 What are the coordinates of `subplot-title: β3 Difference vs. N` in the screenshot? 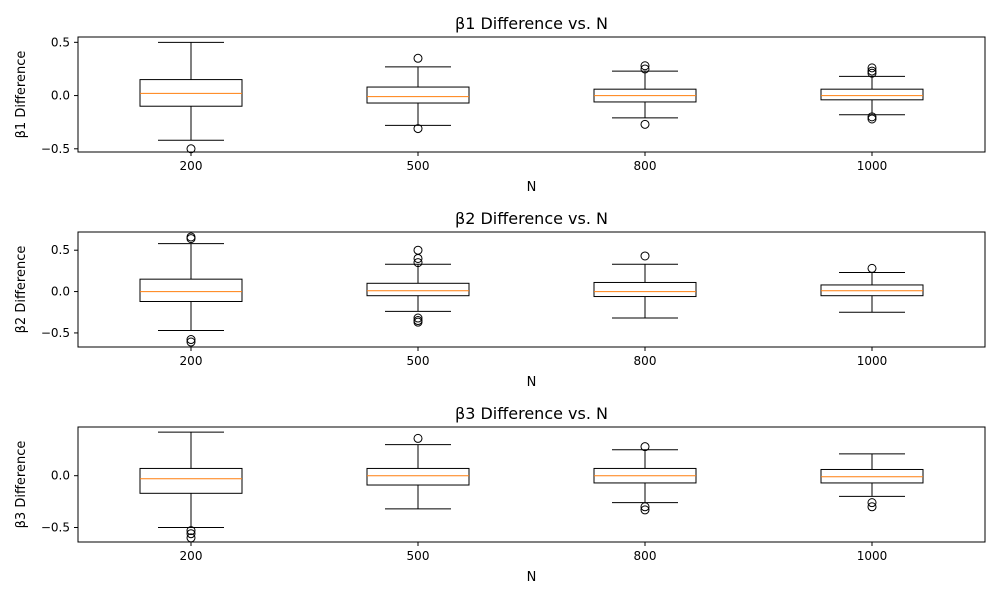 It's located at (531, 413).